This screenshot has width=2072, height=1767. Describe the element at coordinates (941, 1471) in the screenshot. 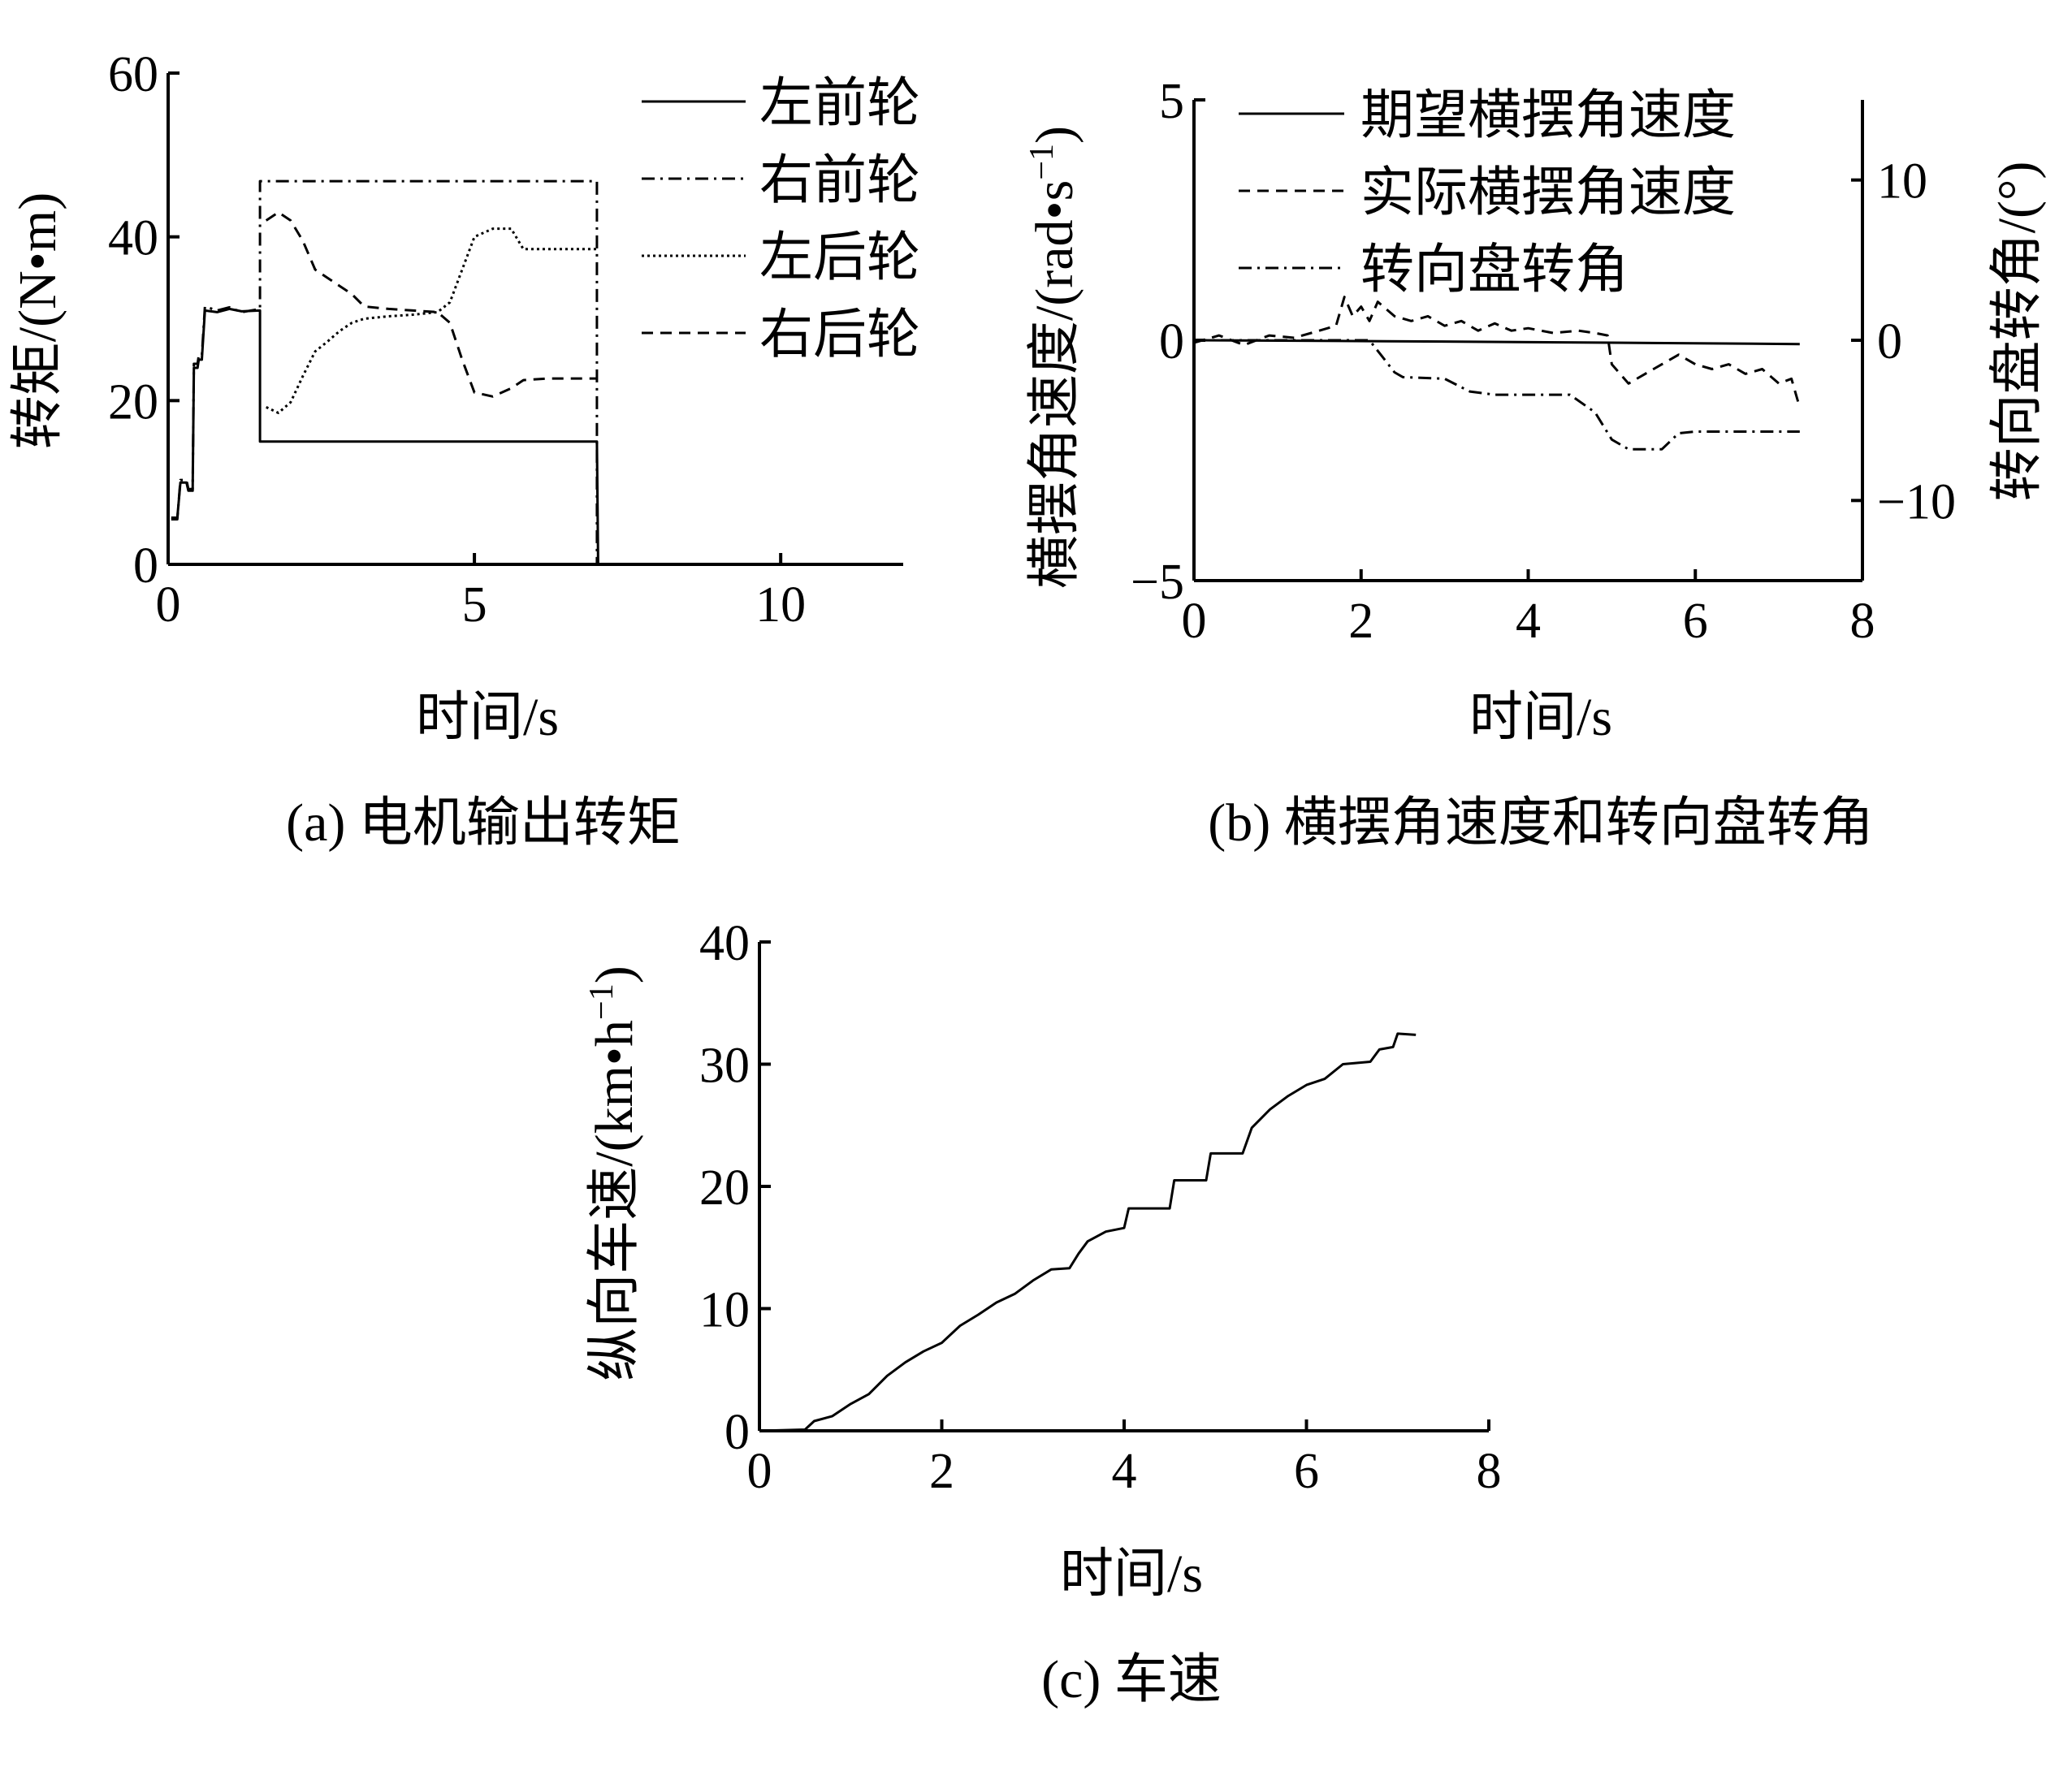

I see `panel-c-xtick-label: 2` at that location.